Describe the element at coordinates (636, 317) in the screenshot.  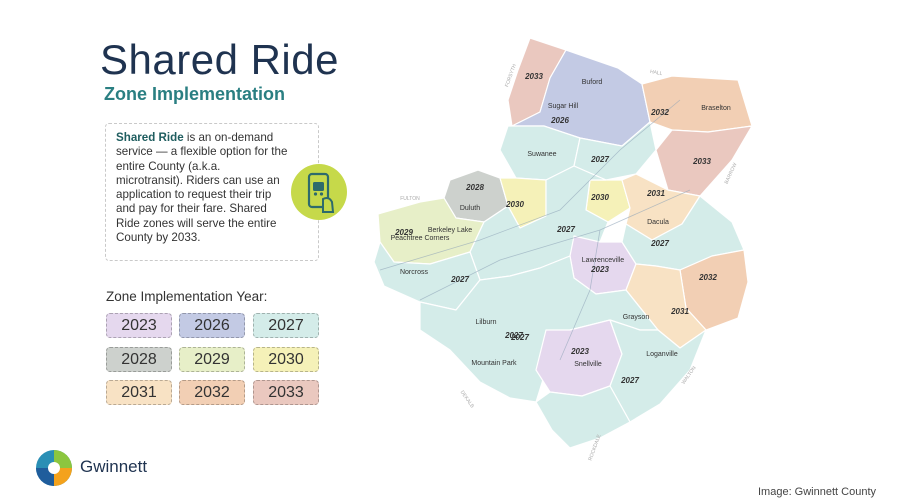
I see `place-label: Grayson` at that location.